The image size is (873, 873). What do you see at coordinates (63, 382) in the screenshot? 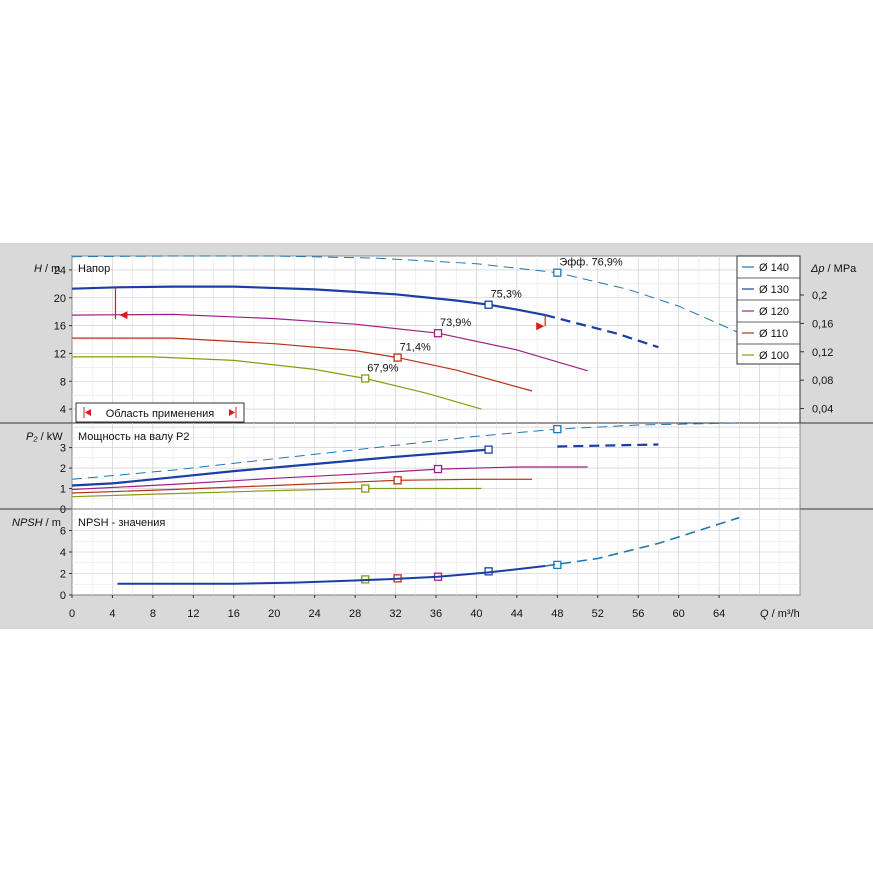
I see `head-y-tick-label: 8` at bounding box center [63, 382].